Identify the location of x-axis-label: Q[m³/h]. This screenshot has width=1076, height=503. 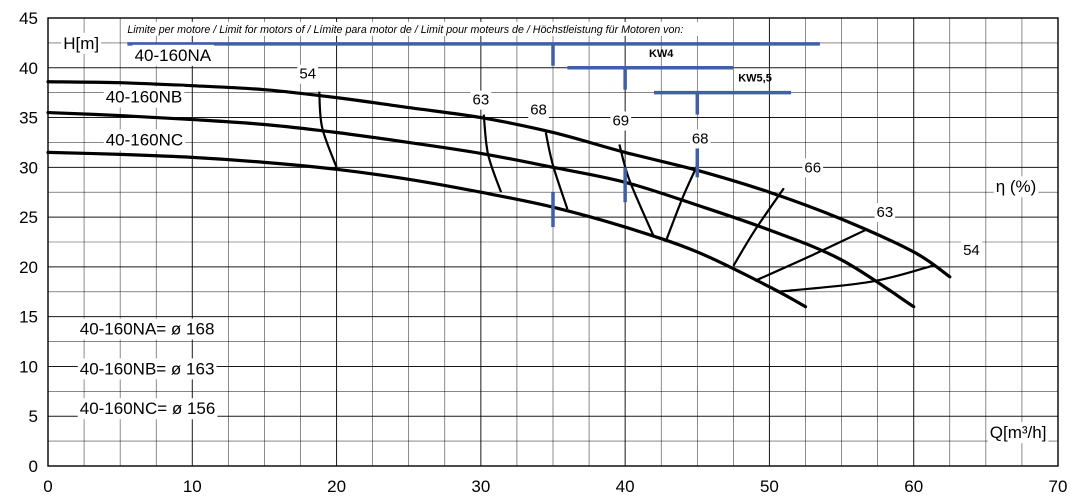
(1018, 432).